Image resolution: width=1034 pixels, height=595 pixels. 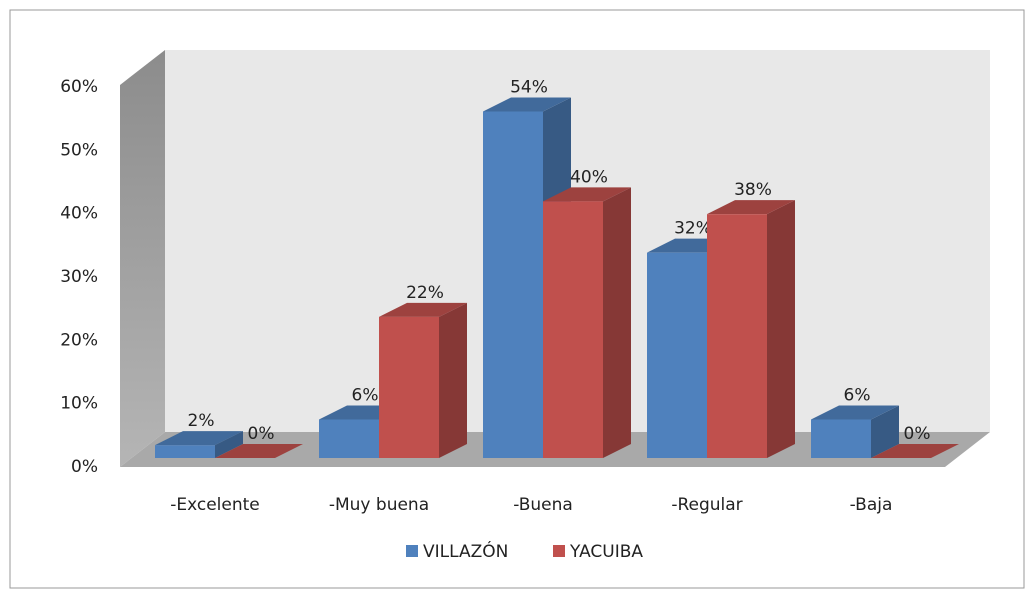 I want to click on x-tick-label: -Muy buena, so click(x=379, y=505).